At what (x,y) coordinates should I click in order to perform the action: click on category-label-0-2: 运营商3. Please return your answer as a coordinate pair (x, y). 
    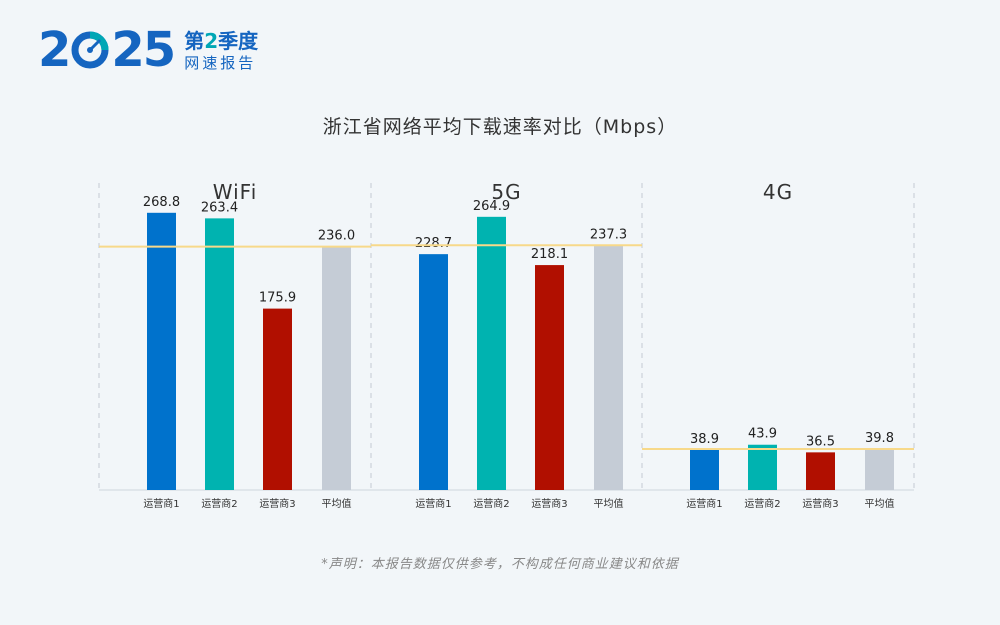
    Looking at the image, I should click on (277, 503).